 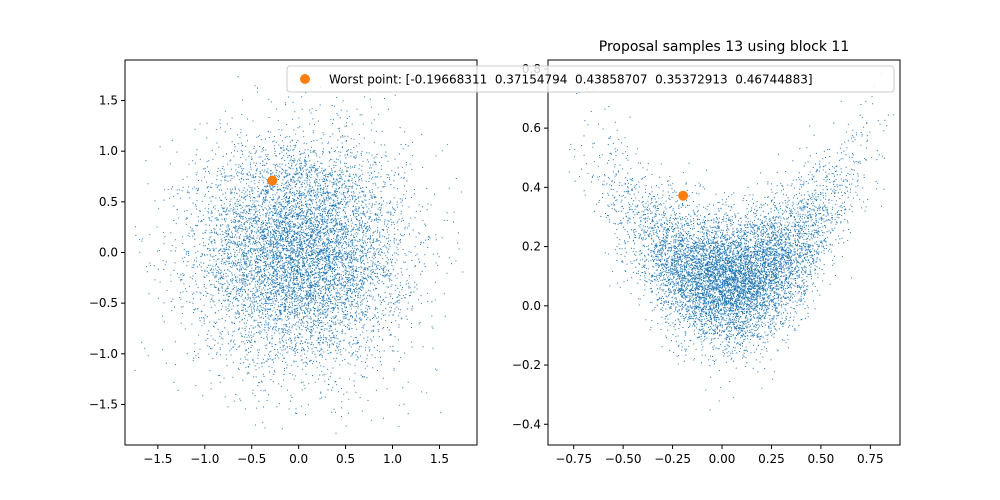 I want to click on y-tick-label: −0.5, so click(x=103, y=303).